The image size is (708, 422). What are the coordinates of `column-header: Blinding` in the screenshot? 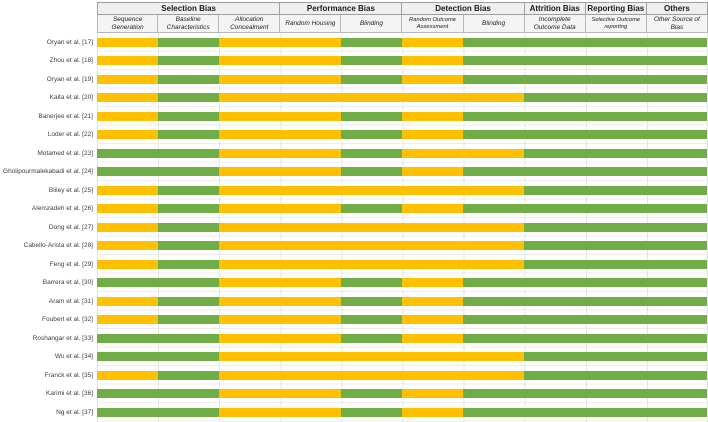 It's located at (494, 24).